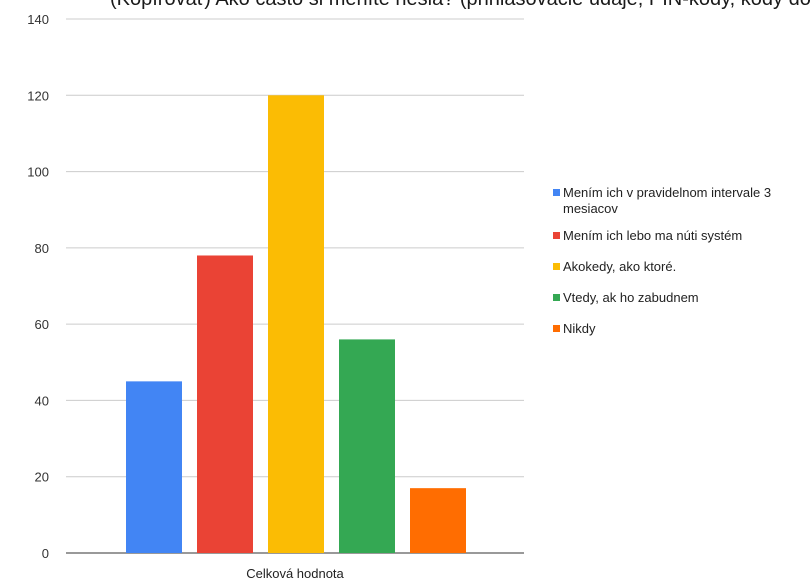 The height and width of the screenshot is (581, 812). I want to click on x-axis-category-label: Celková hodnota, so click(295, 573).